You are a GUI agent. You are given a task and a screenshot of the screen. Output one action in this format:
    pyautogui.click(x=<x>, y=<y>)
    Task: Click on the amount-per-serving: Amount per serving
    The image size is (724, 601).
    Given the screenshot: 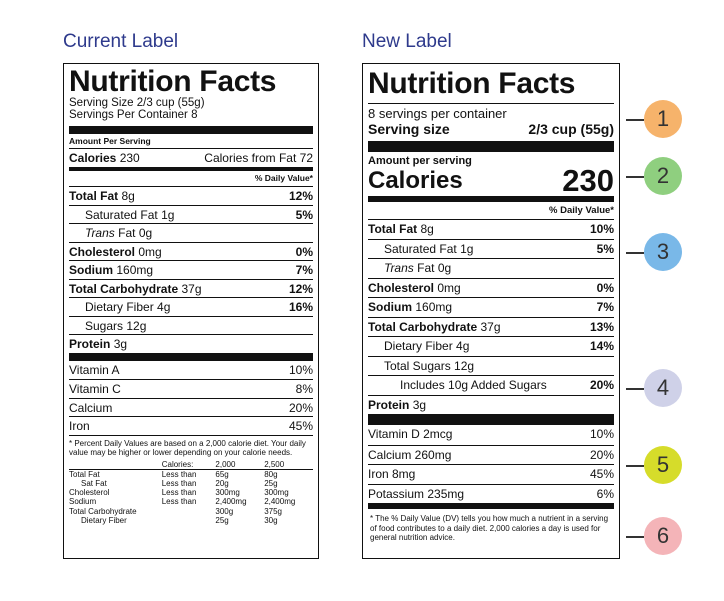 What is the action you would take?
    pyautogui.click(x=420, y=161)
    